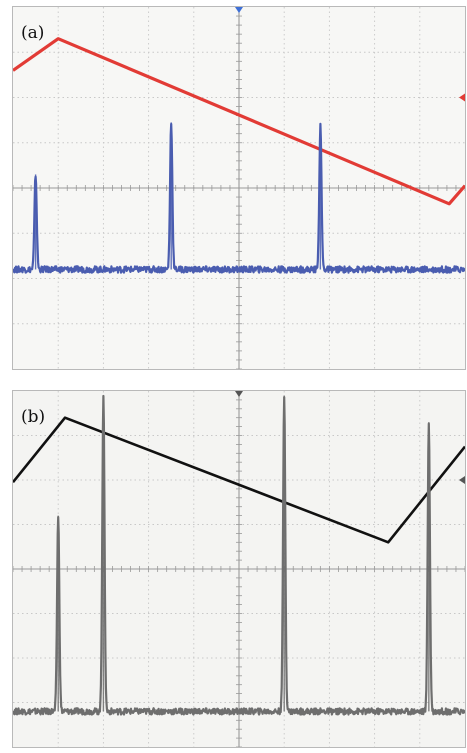 The height and width of the screenshot is (753, 467). What do you see at coordinates (33, 417) in the screenshot?
I see `panel-label-b: (b)` at bounding box center [33, 417].